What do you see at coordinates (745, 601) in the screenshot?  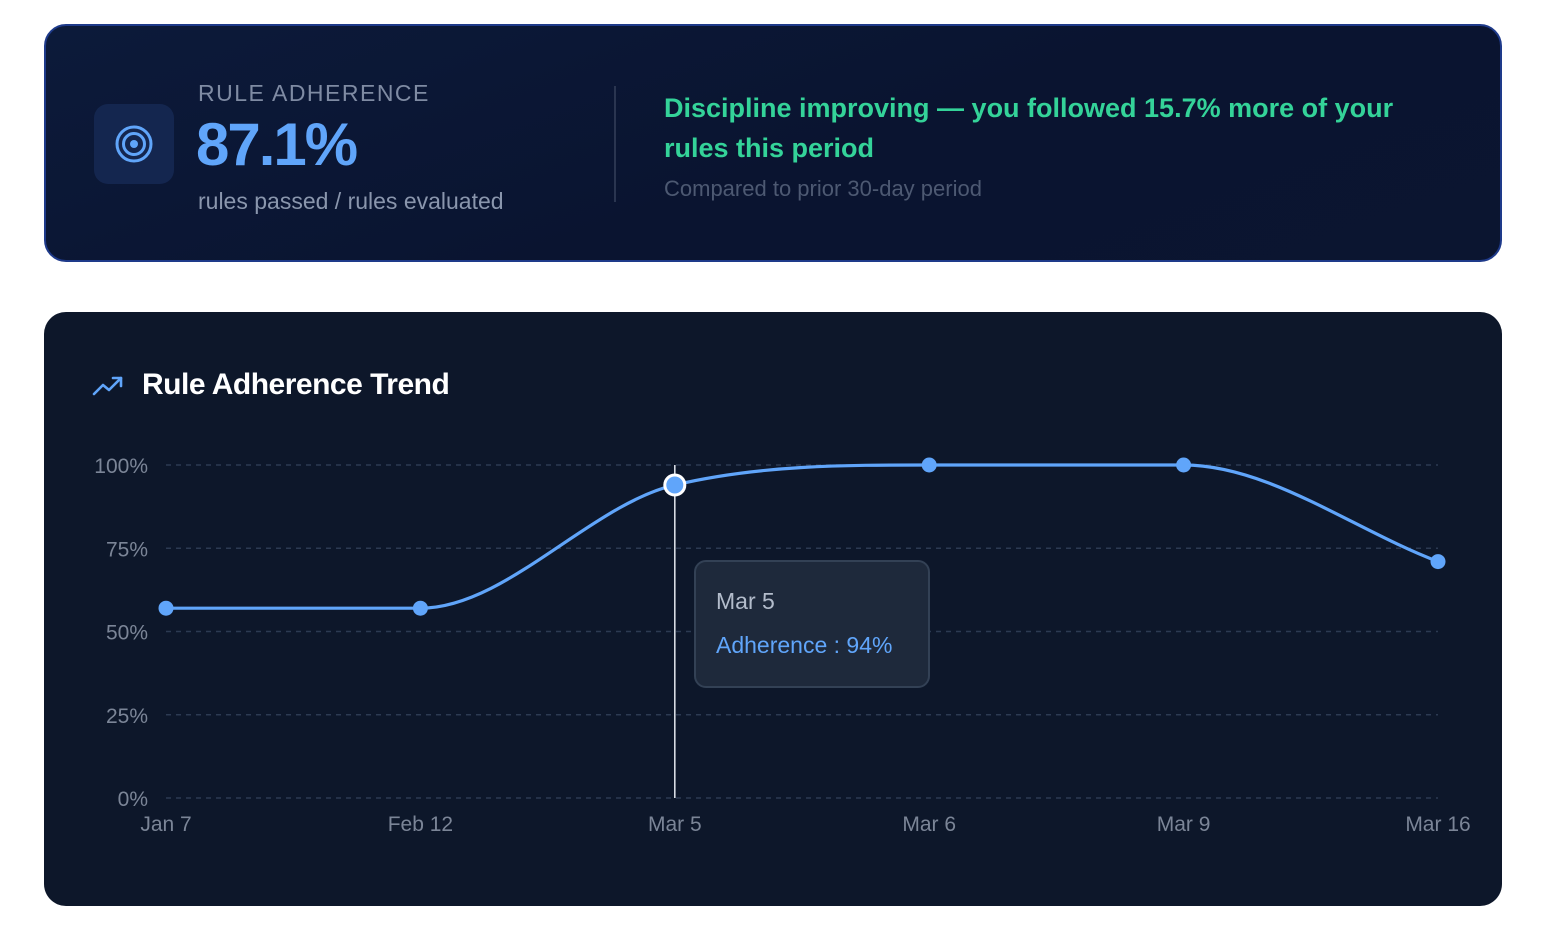 I see `tooltip-date: Mar 5` at bounding box center [745, 601].